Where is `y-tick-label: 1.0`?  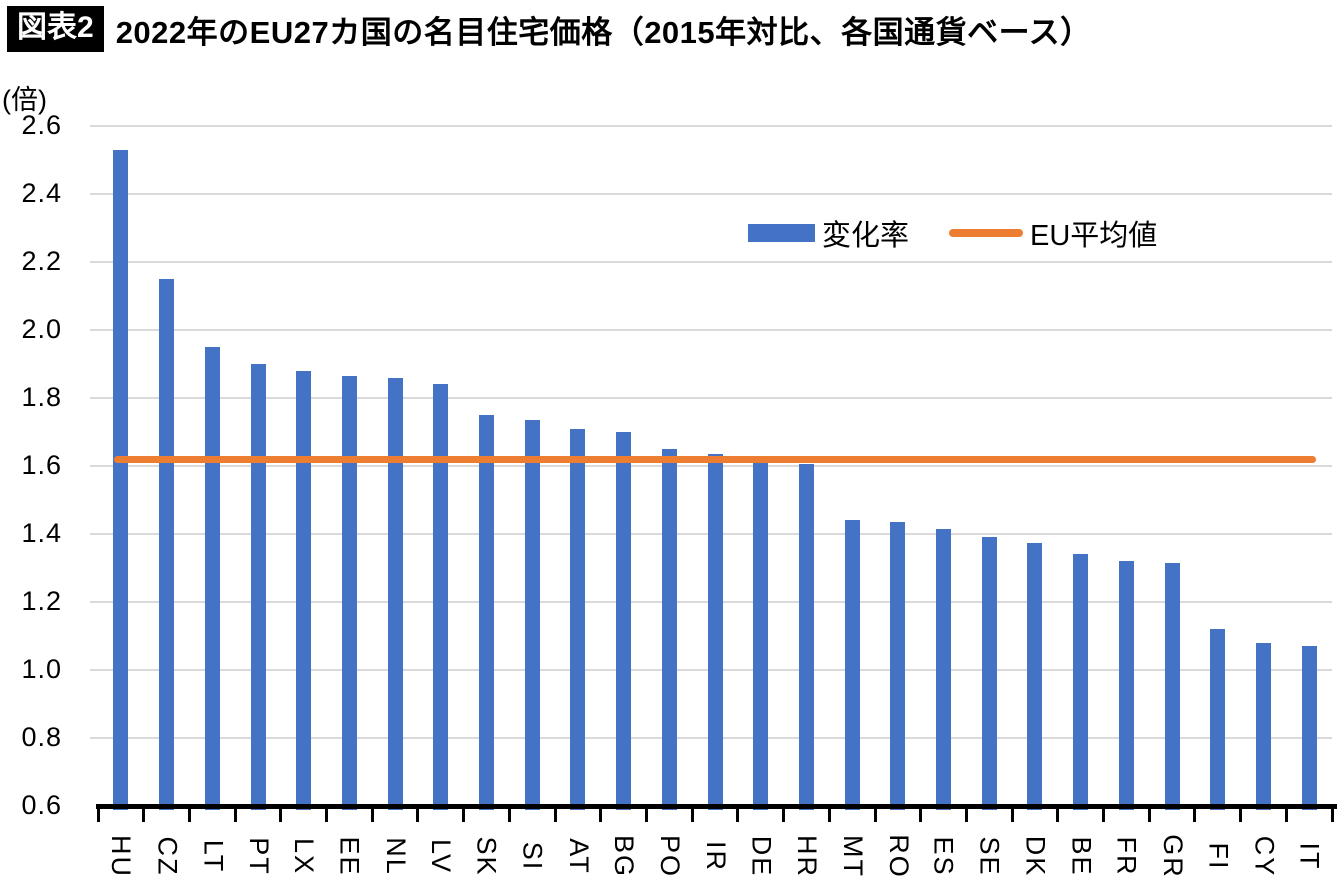 y-tick-label: 1.0 is located at coordinates (41, 669).